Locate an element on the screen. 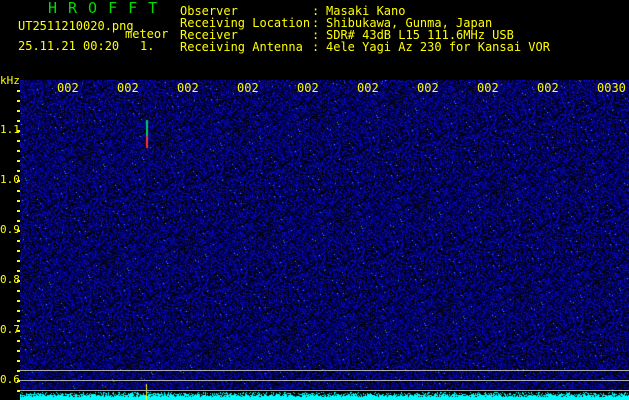 The image size is (629, 400). mode-label: meteor is located at coordinates (147, 34).